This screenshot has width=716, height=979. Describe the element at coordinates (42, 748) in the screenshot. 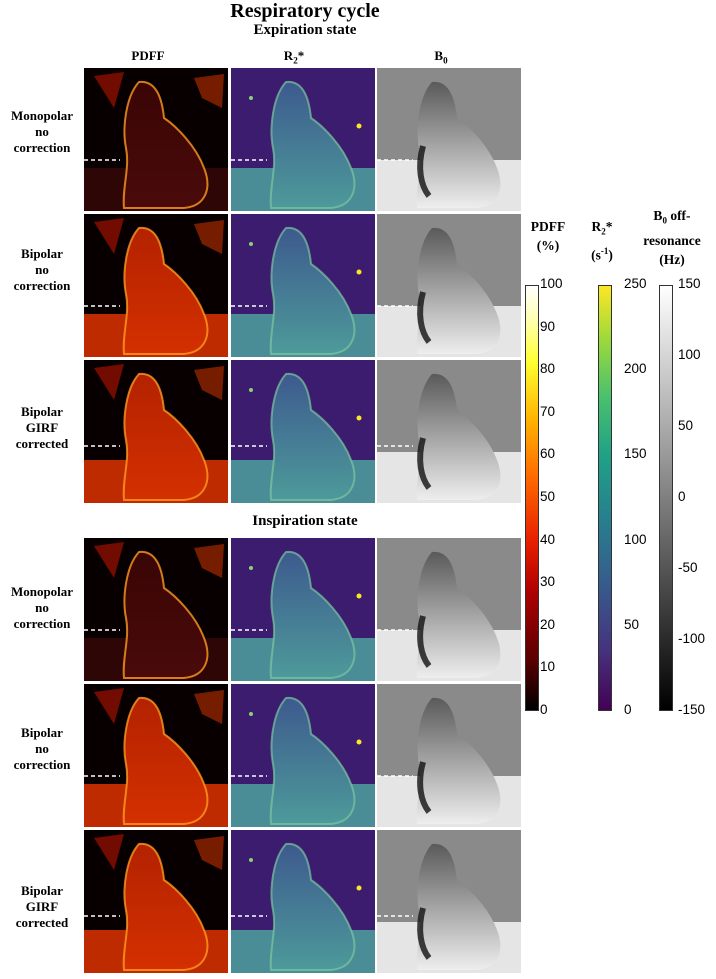

I see `row-label-insp-bipolar: Bipolar no correction` at that location.